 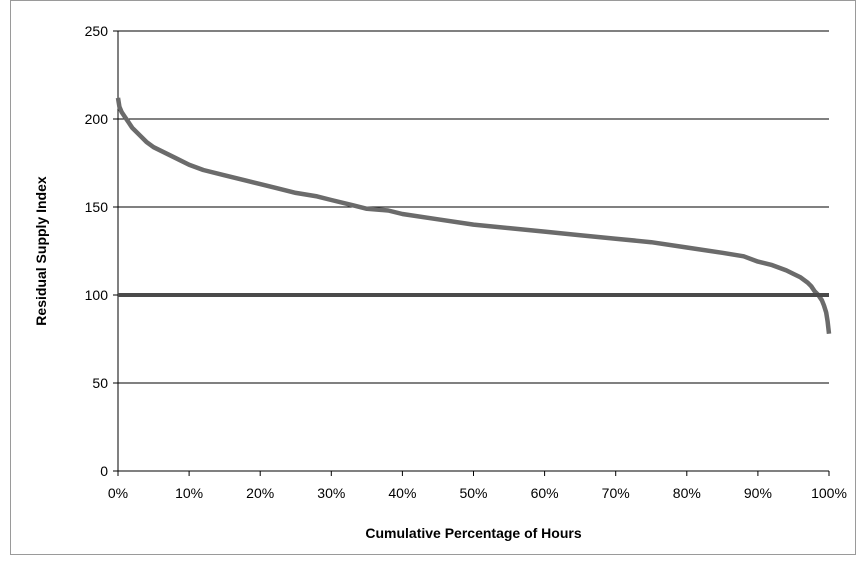 What do you see at coordinates (473, 533) in the screenshot?
I see `x-axis-title: Cumulative Percentage of Hours` at bounding box center [473, 533].